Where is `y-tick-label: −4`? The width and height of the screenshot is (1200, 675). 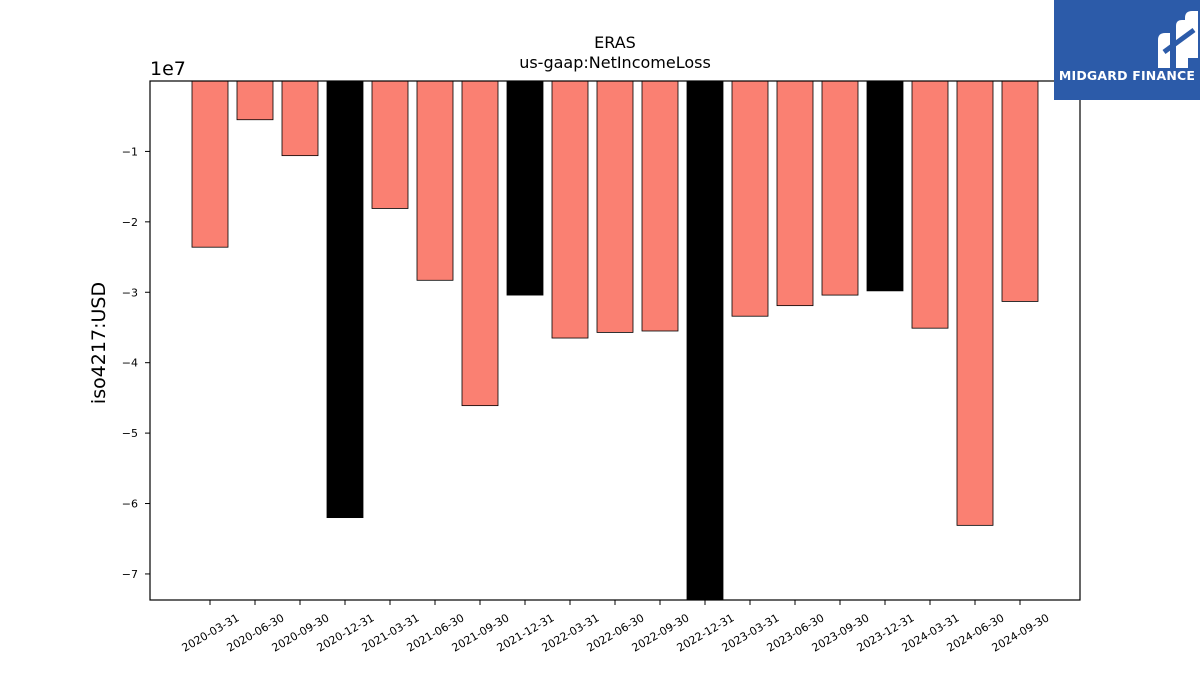
y-tick-label: −4 is located at coordinates (130, 363).